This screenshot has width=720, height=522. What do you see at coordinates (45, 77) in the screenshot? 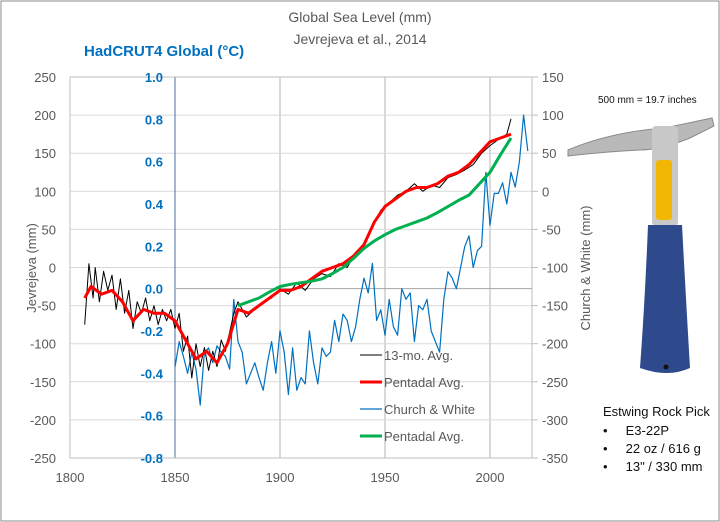
I see `left-tick-label: 250` at bounding box center [45, 77].